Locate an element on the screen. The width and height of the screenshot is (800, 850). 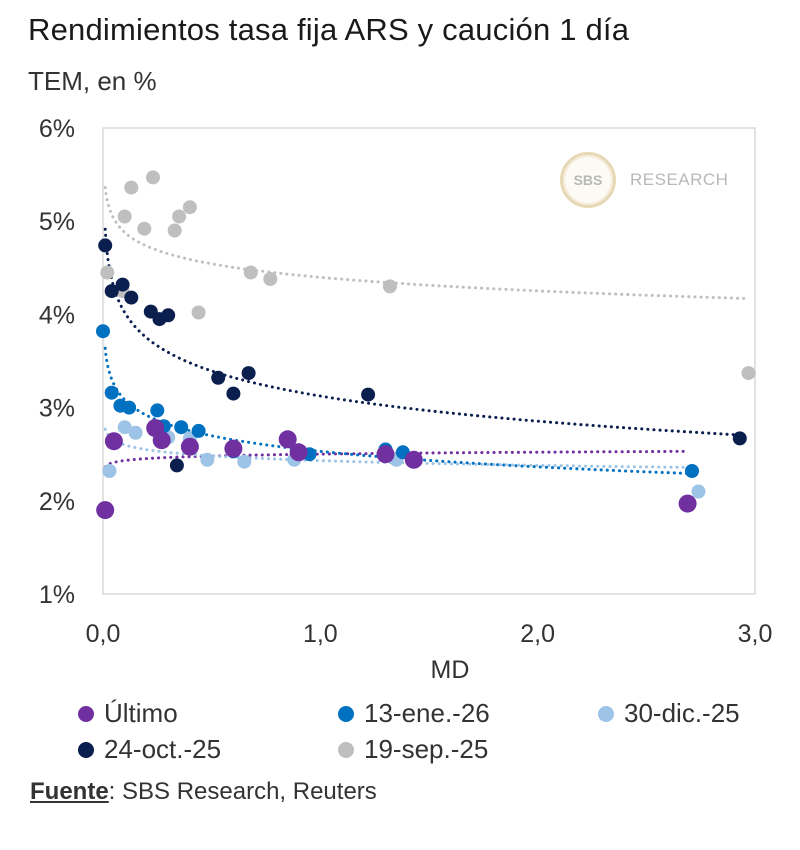
legend-item: 24-oct.-25 is located at coordinates (149, 749).